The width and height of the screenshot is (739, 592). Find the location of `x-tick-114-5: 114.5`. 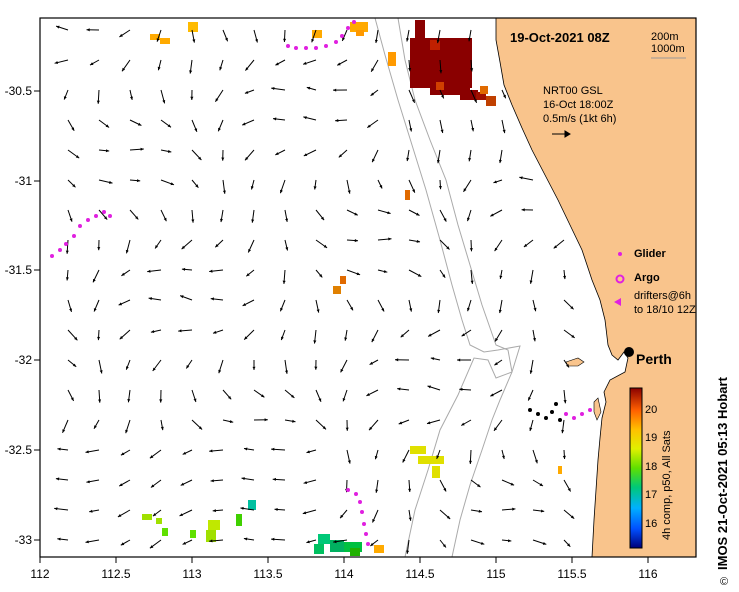

x-tick-114-5: 114.5 is located at coordinates (419, 574).